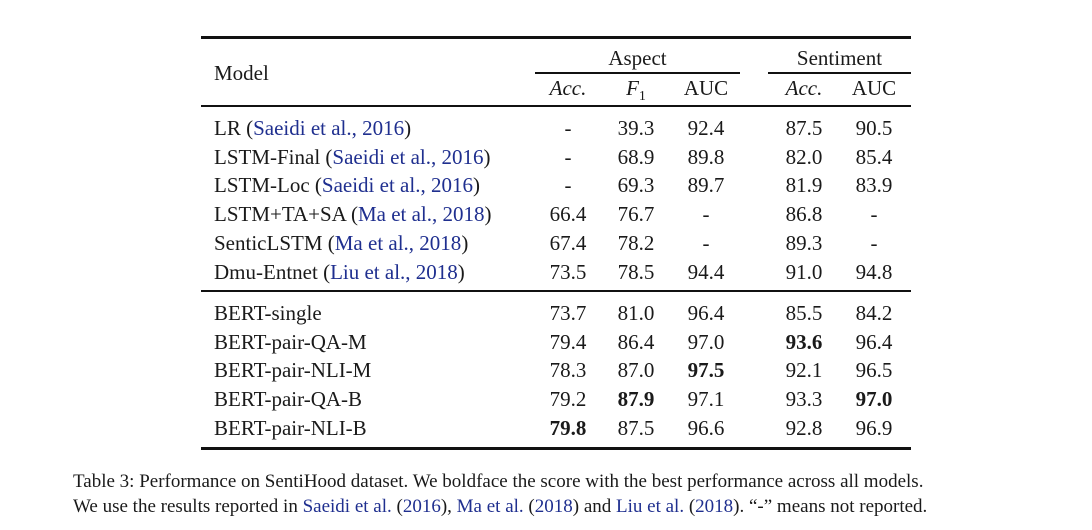 The width and height of the screenshot is (1092, 530). Describe the element at coordinates (262, 185) in the screenshot. I see `model-name: LSTM-Loc` at that location.